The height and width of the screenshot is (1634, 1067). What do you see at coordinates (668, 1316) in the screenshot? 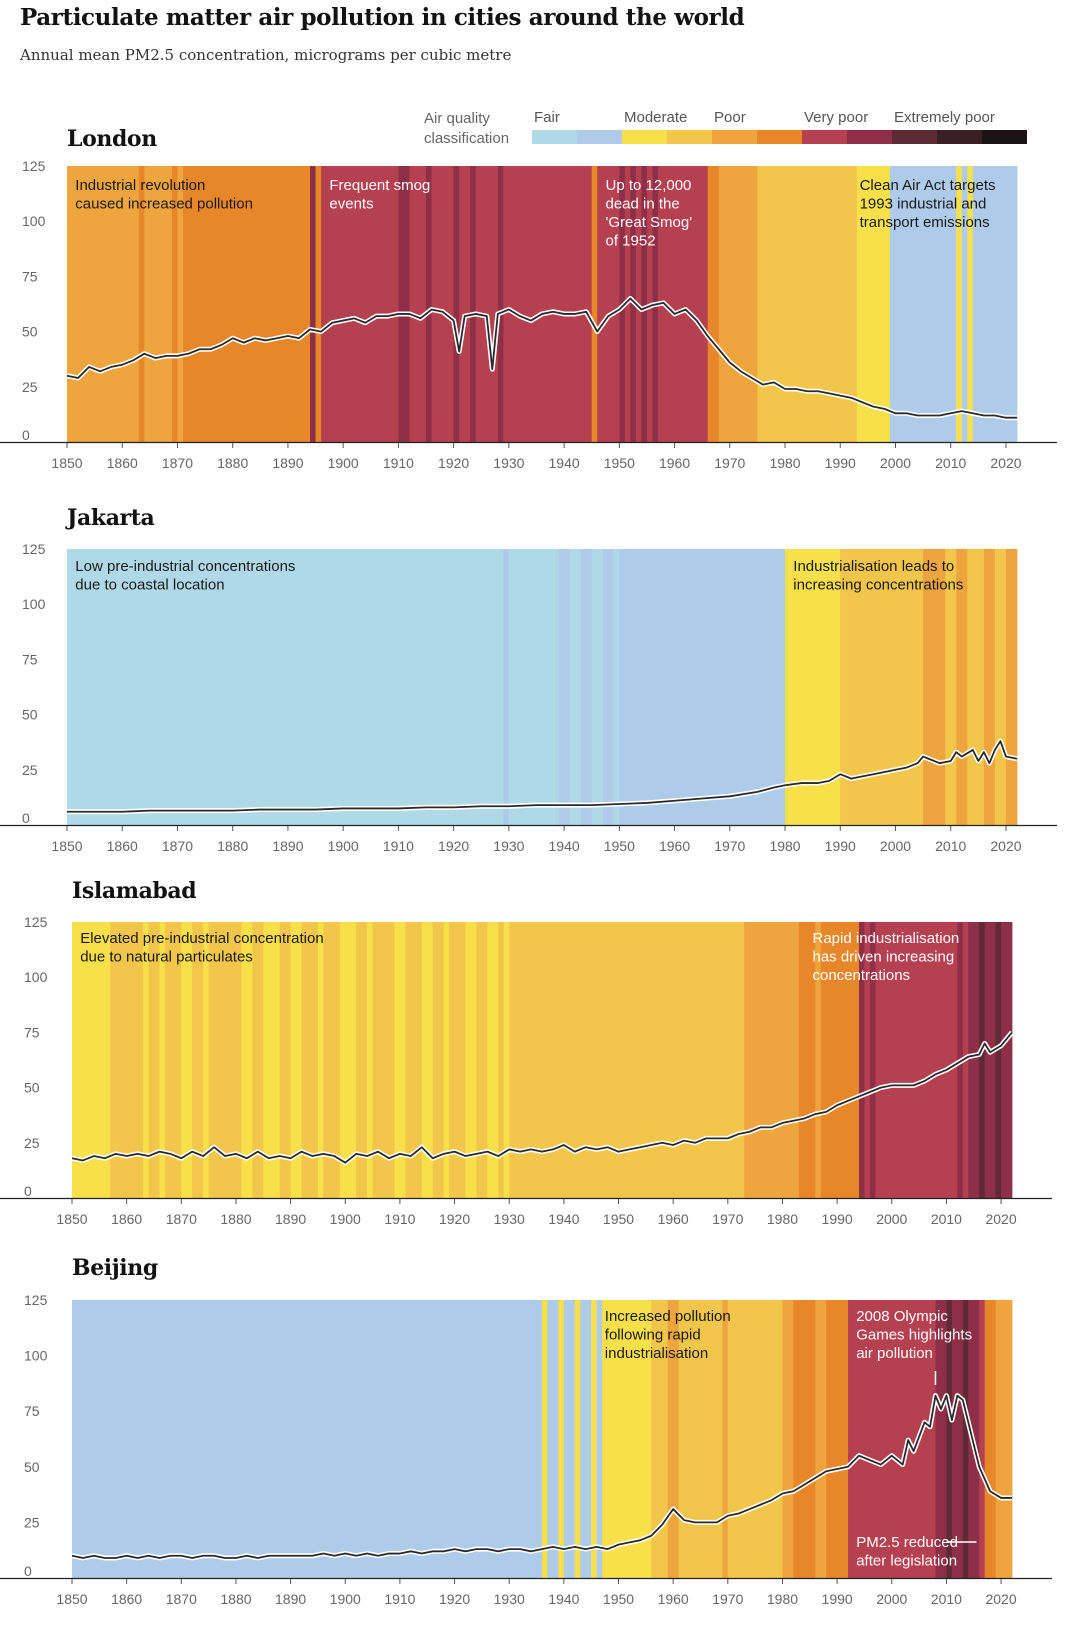
I see `annotation-line: Increased pollution` at bounding box center [668, 1316].